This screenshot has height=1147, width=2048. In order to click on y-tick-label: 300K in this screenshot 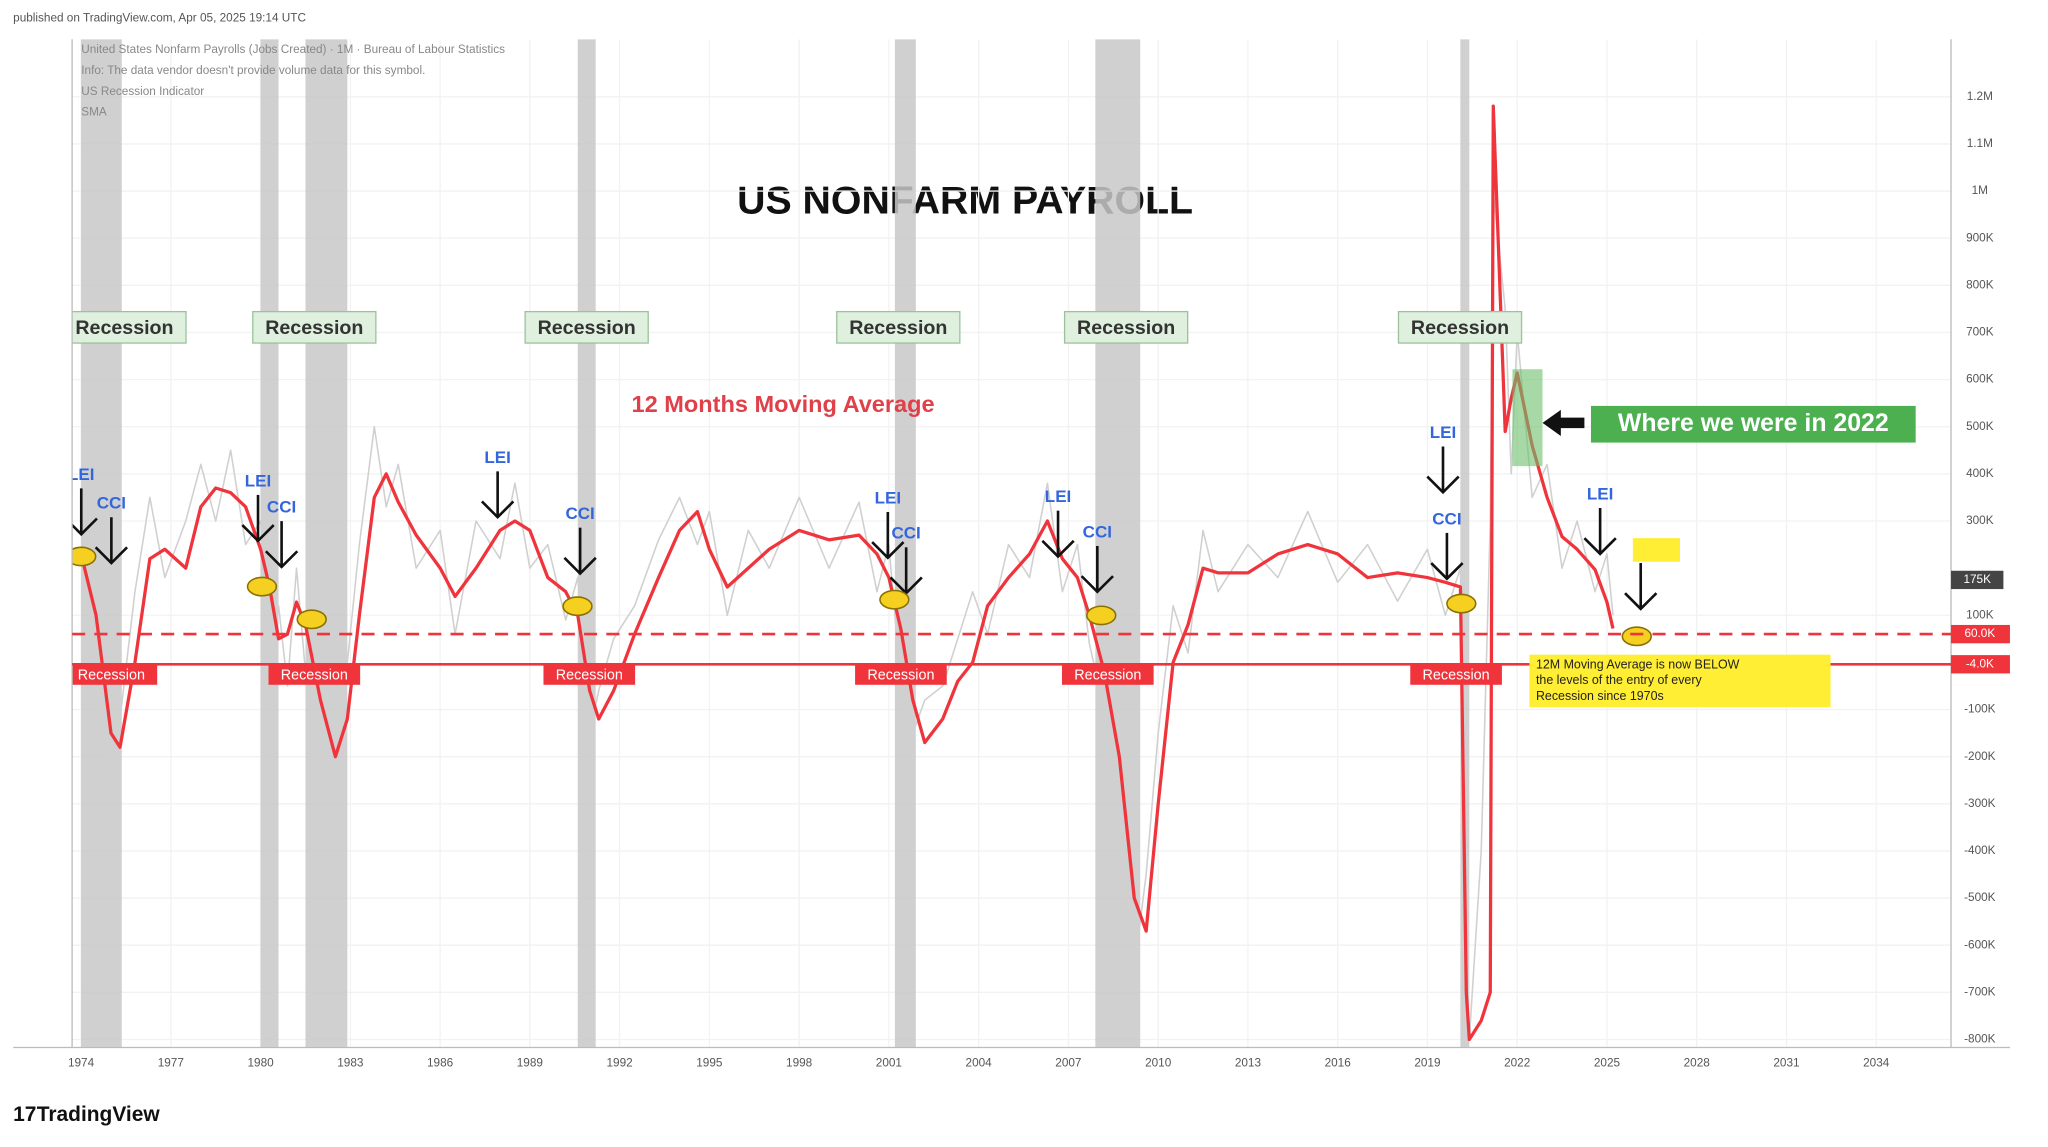, I will do `click(1980, 520)`.